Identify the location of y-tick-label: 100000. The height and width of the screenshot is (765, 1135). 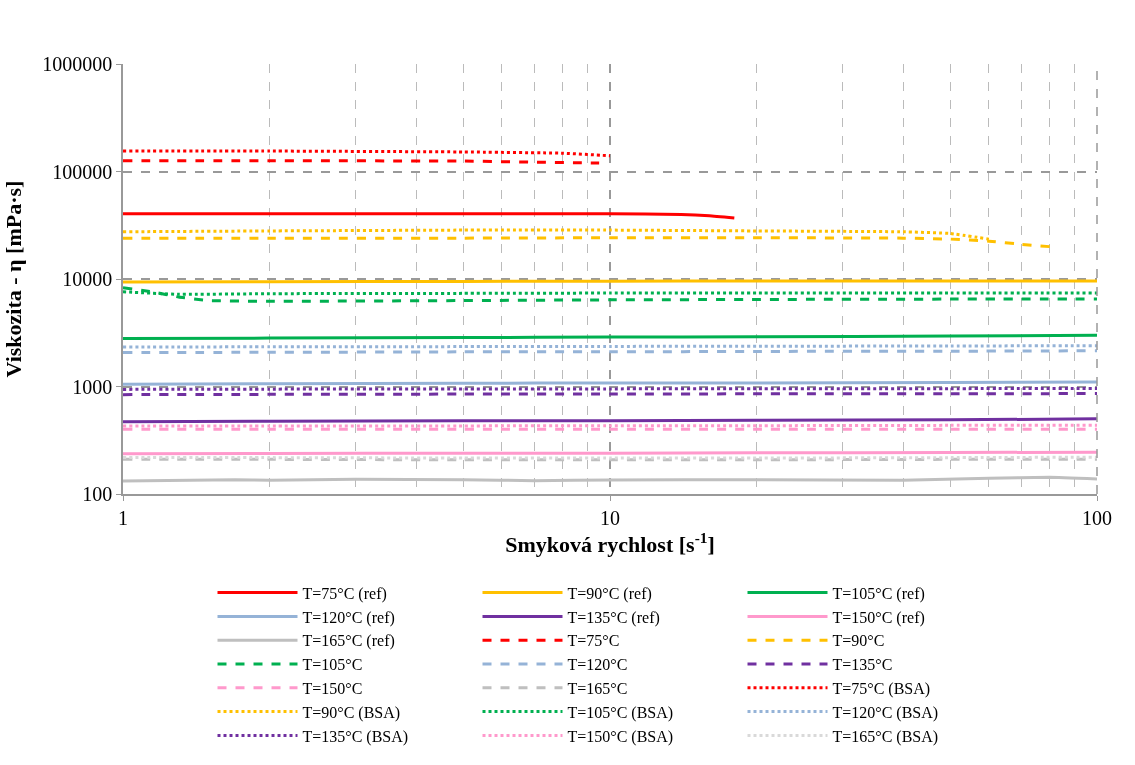
(82, 171).